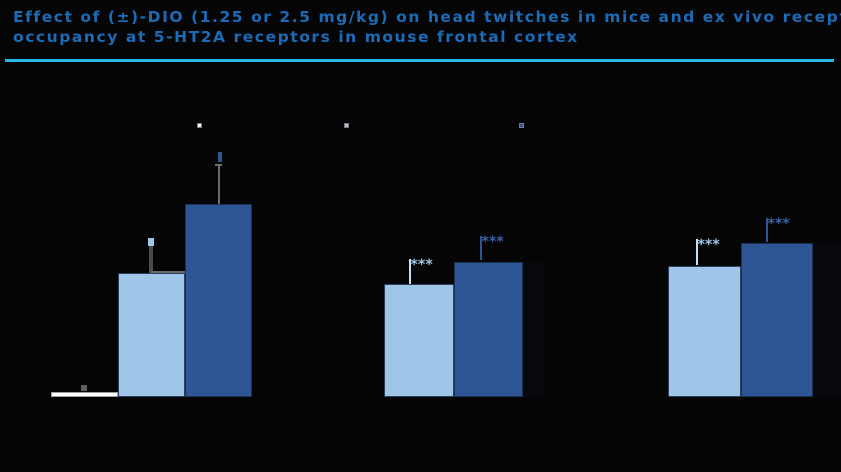 This screenshot has width=841, height=472. What do you see at coordinates (410, 271) in the screenshot?
I see `sig-flag-low-dose-group2` at bounding box center [410, 271].